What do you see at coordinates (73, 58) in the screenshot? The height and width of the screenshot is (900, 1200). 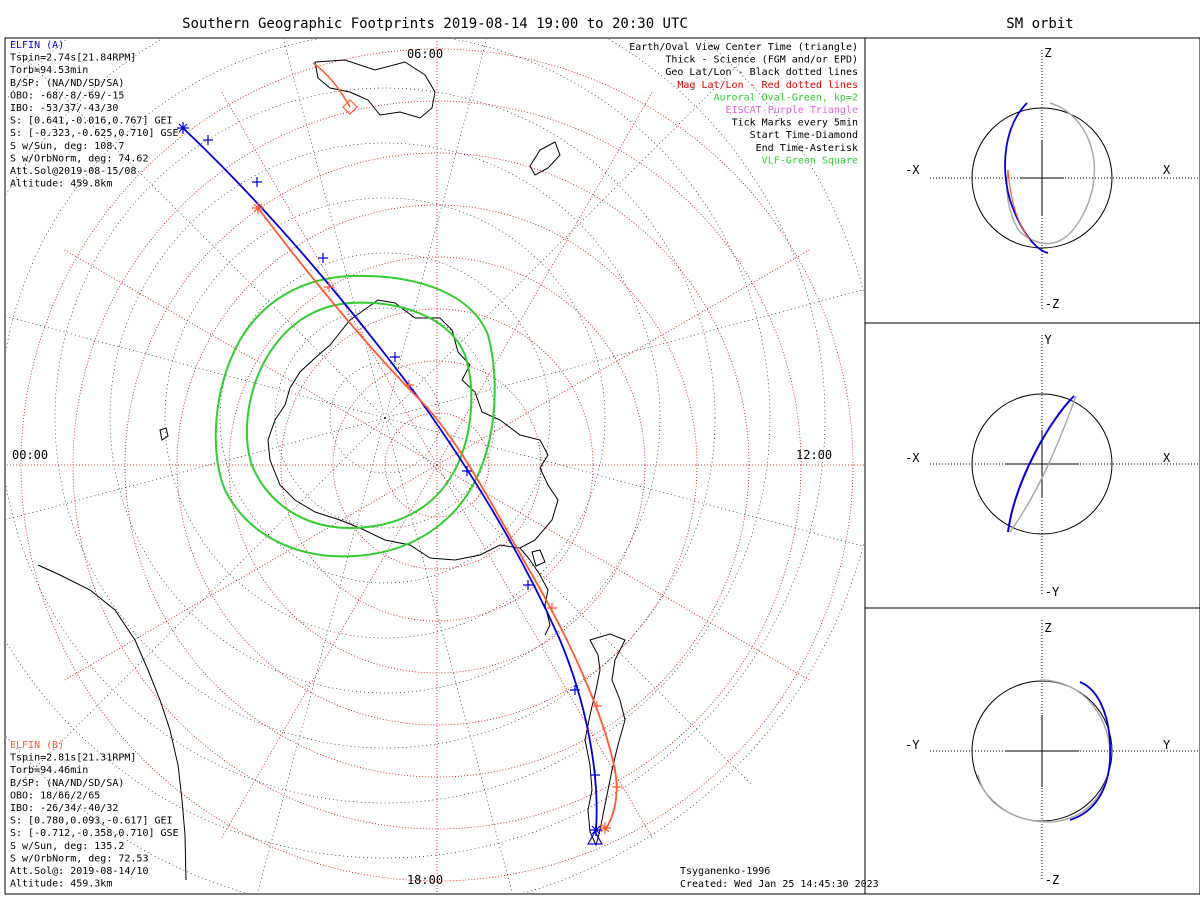 I see `info-line: Tspin=2.74s[21.84RPM]` at bounding box center [73, 58].